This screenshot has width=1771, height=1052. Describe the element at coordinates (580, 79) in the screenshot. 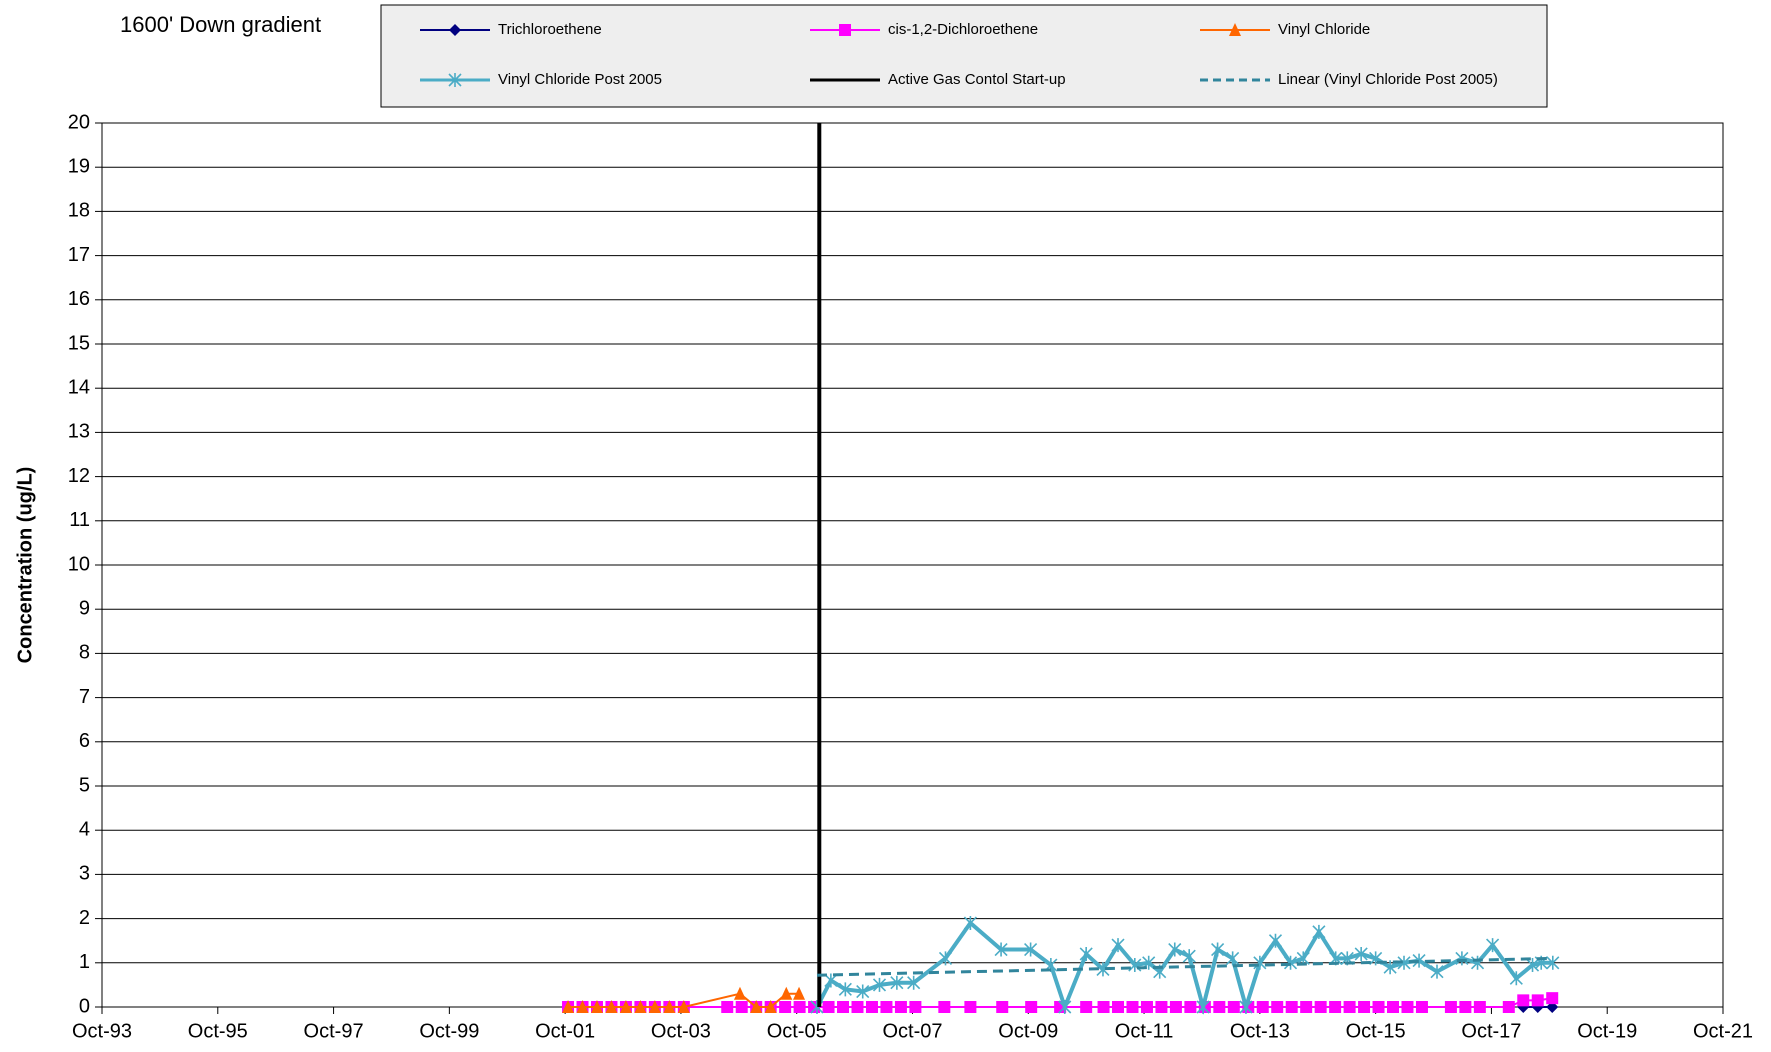

I see `legend-label: Vinyl Chloride Post 2005` at that location.